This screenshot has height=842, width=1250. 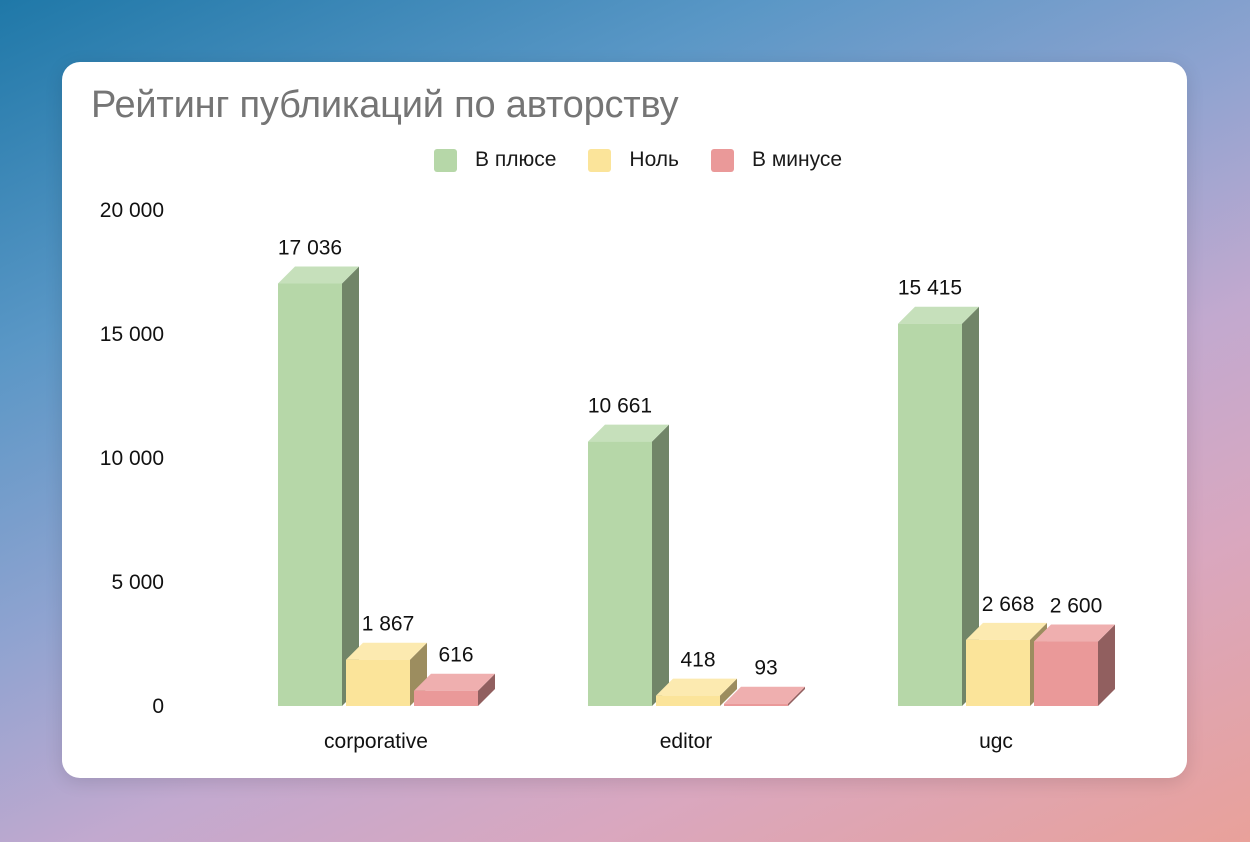 I want to click on x-tick-label: editor, so click(x=686, y=741).